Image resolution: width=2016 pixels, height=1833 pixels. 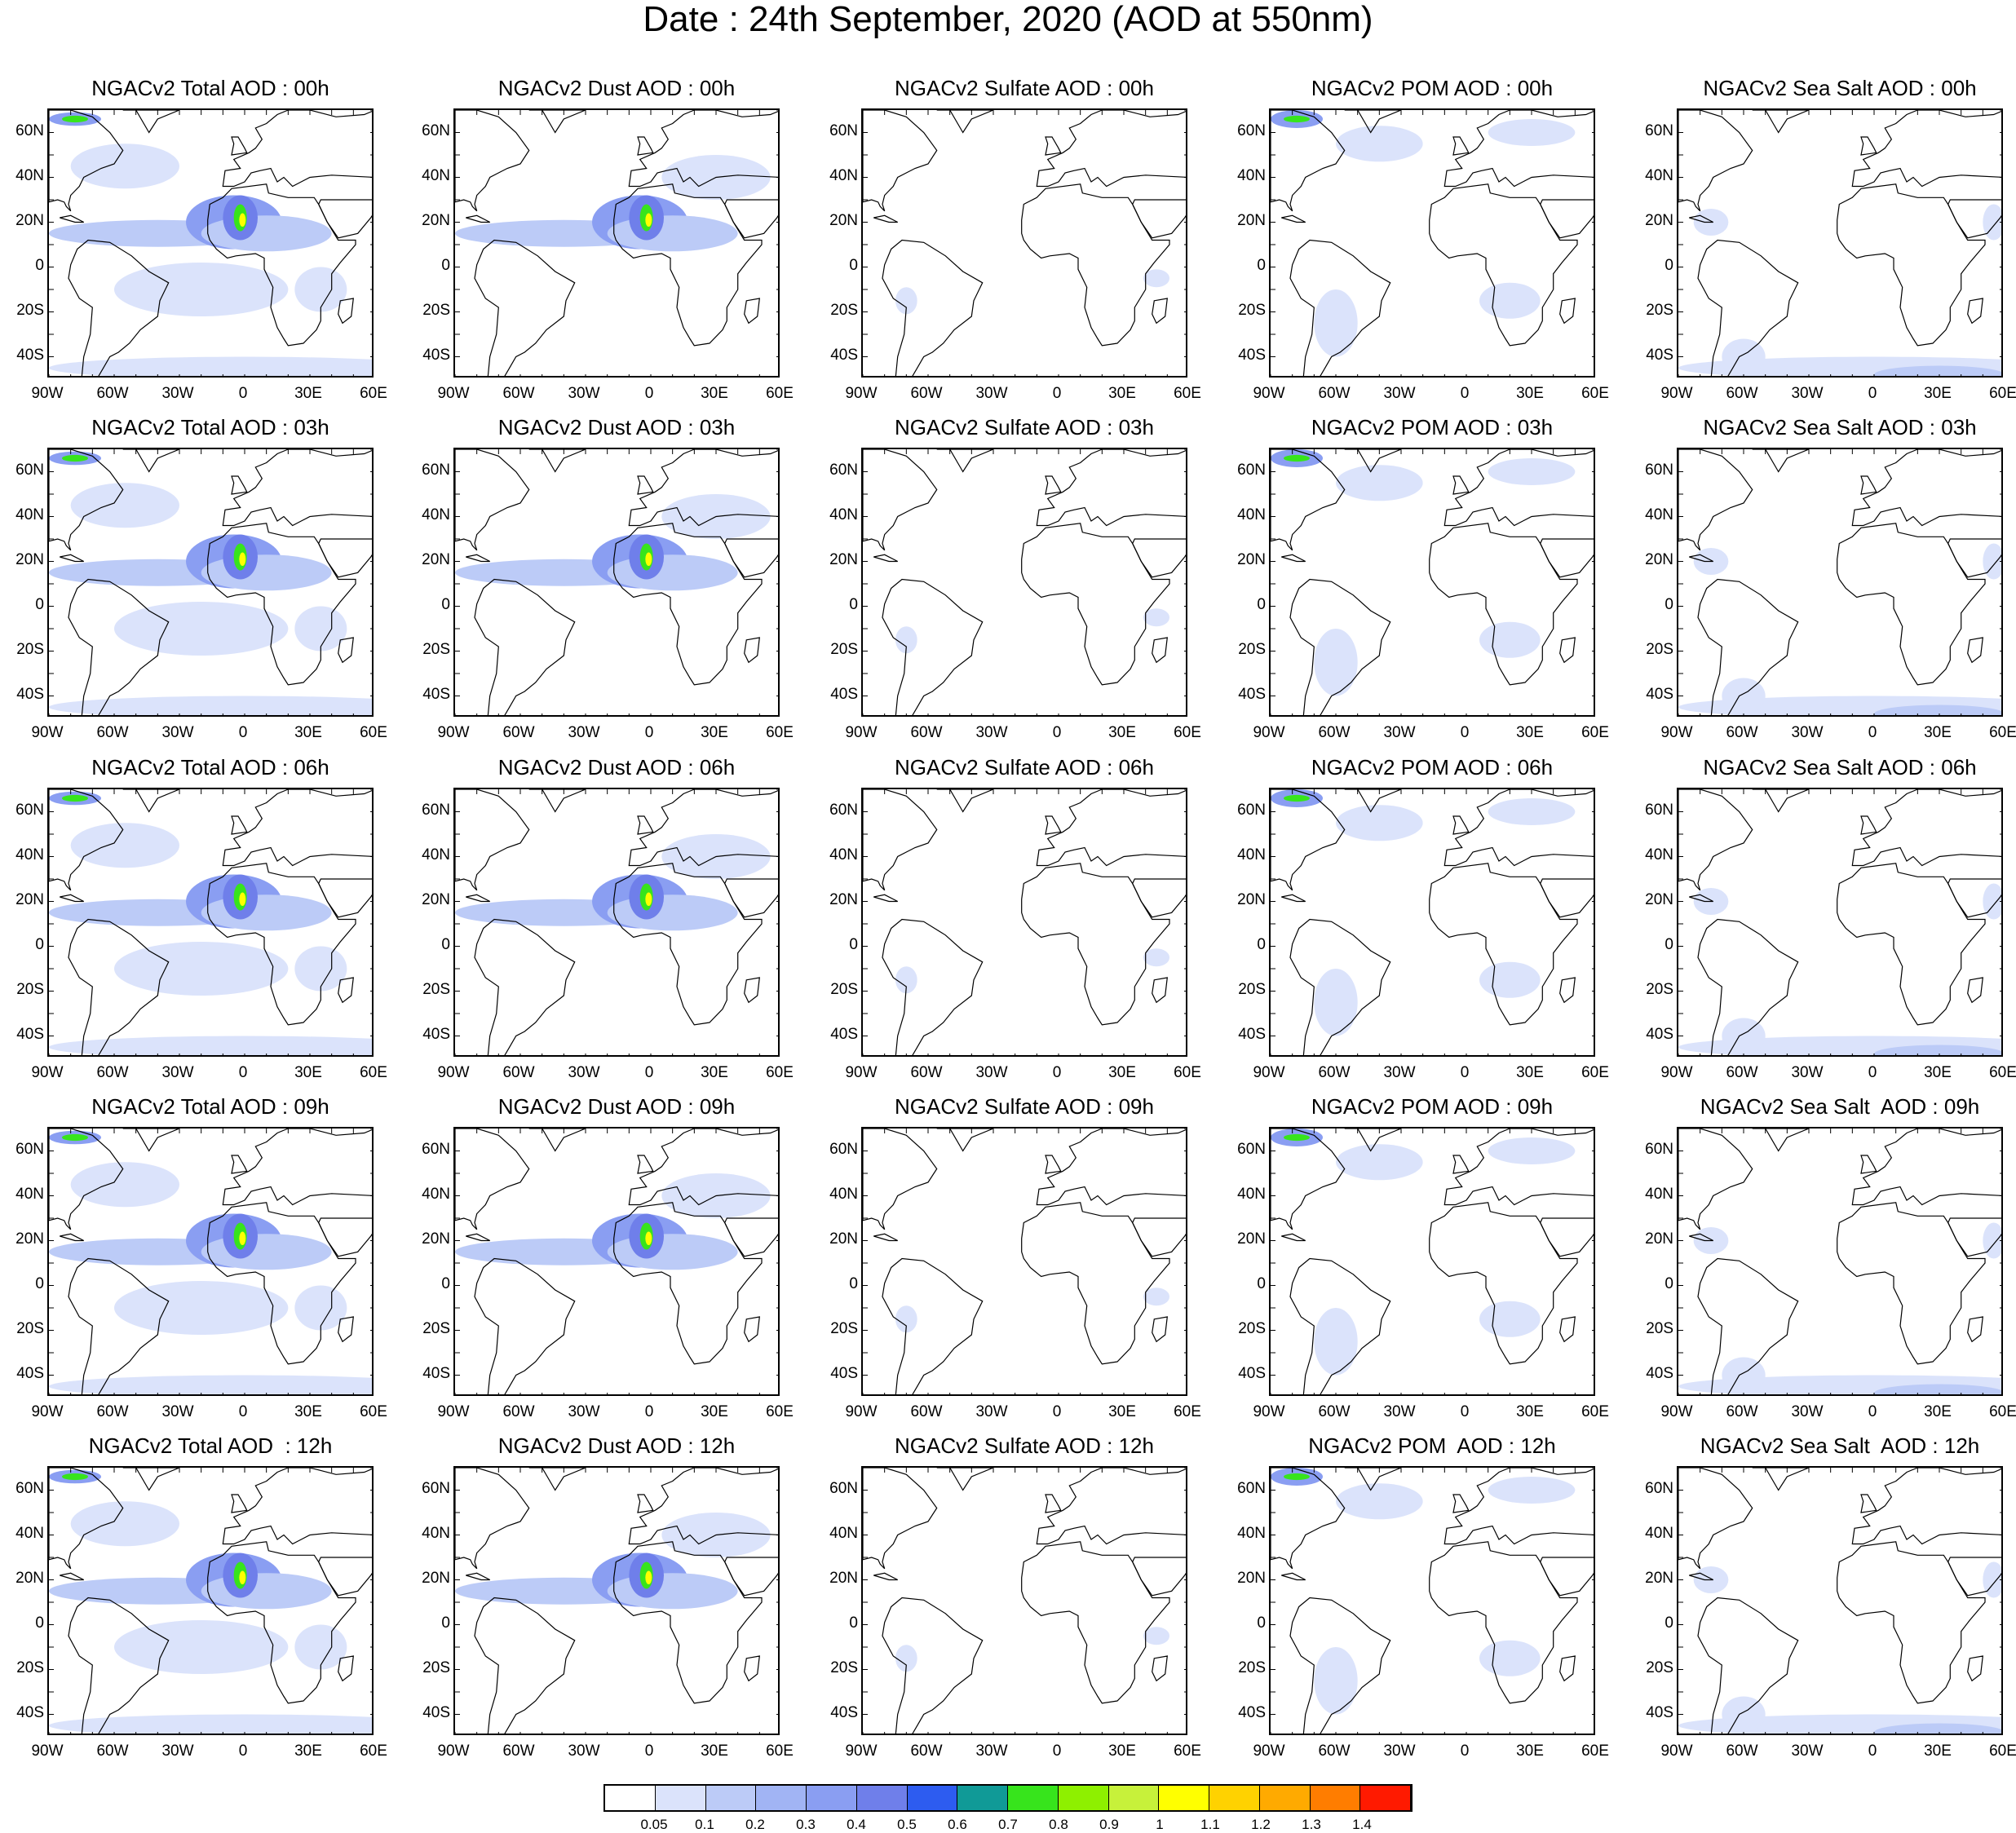 What do you see at coordinates (1748, 308) in the screenshot?
I see `coastline-southAmerica` at bounding box center [1748, 308].